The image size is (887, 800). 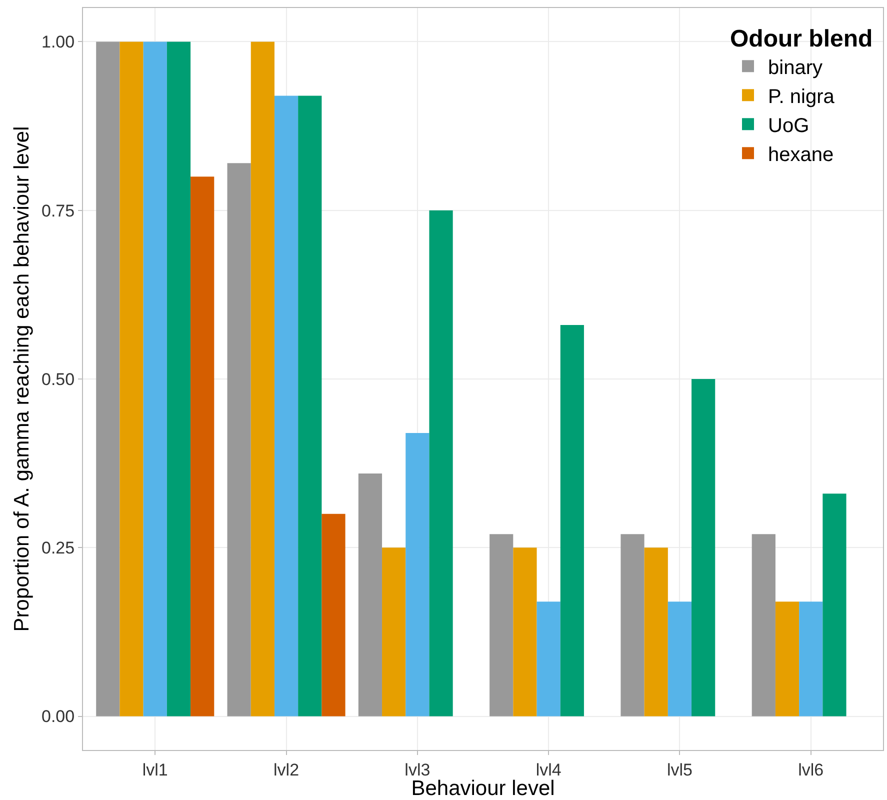 What do you see at coordinates (801, 155) in the screenshot?
I see `legend-label: hexane` at bounding box center [801, 155].